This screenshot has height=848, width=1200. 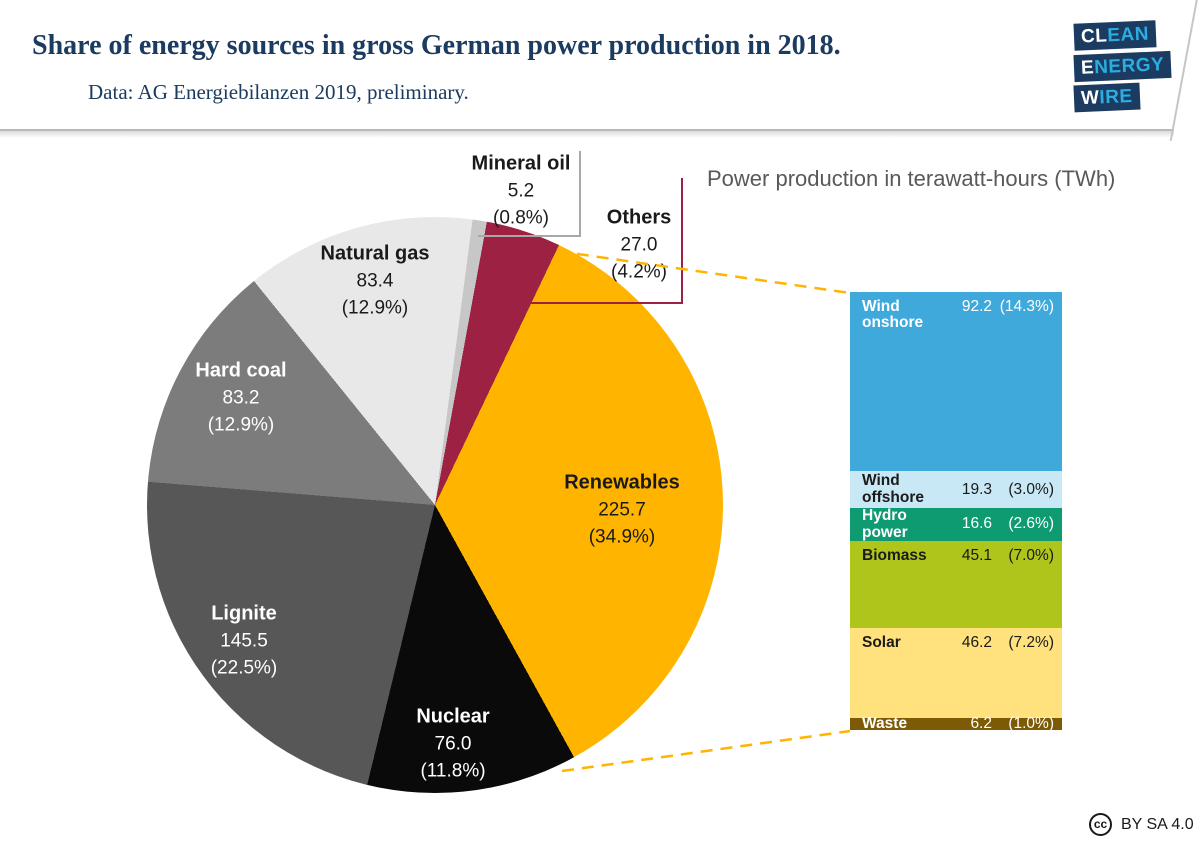 What do you see at coordinates (885, 524) in the screenshot?
I see `bar-segment-name: Hydro power` at bounding box center [885, 524].